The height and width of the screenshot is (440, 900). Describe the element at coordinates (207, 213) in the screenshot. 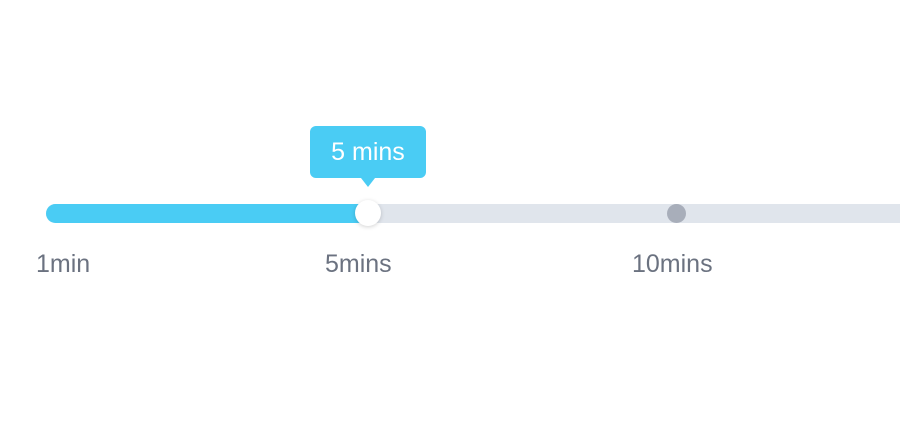

I see `slider-fill` at that location.